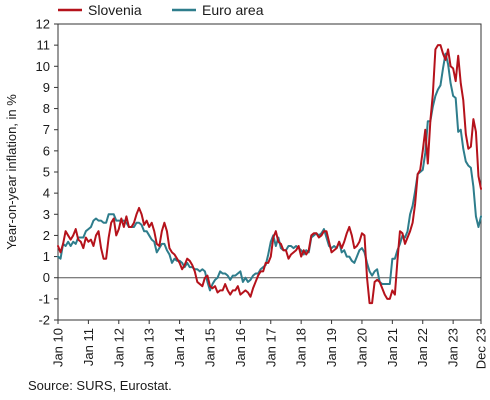  I want to click on y-tick-label: 5, so click(46, 172).